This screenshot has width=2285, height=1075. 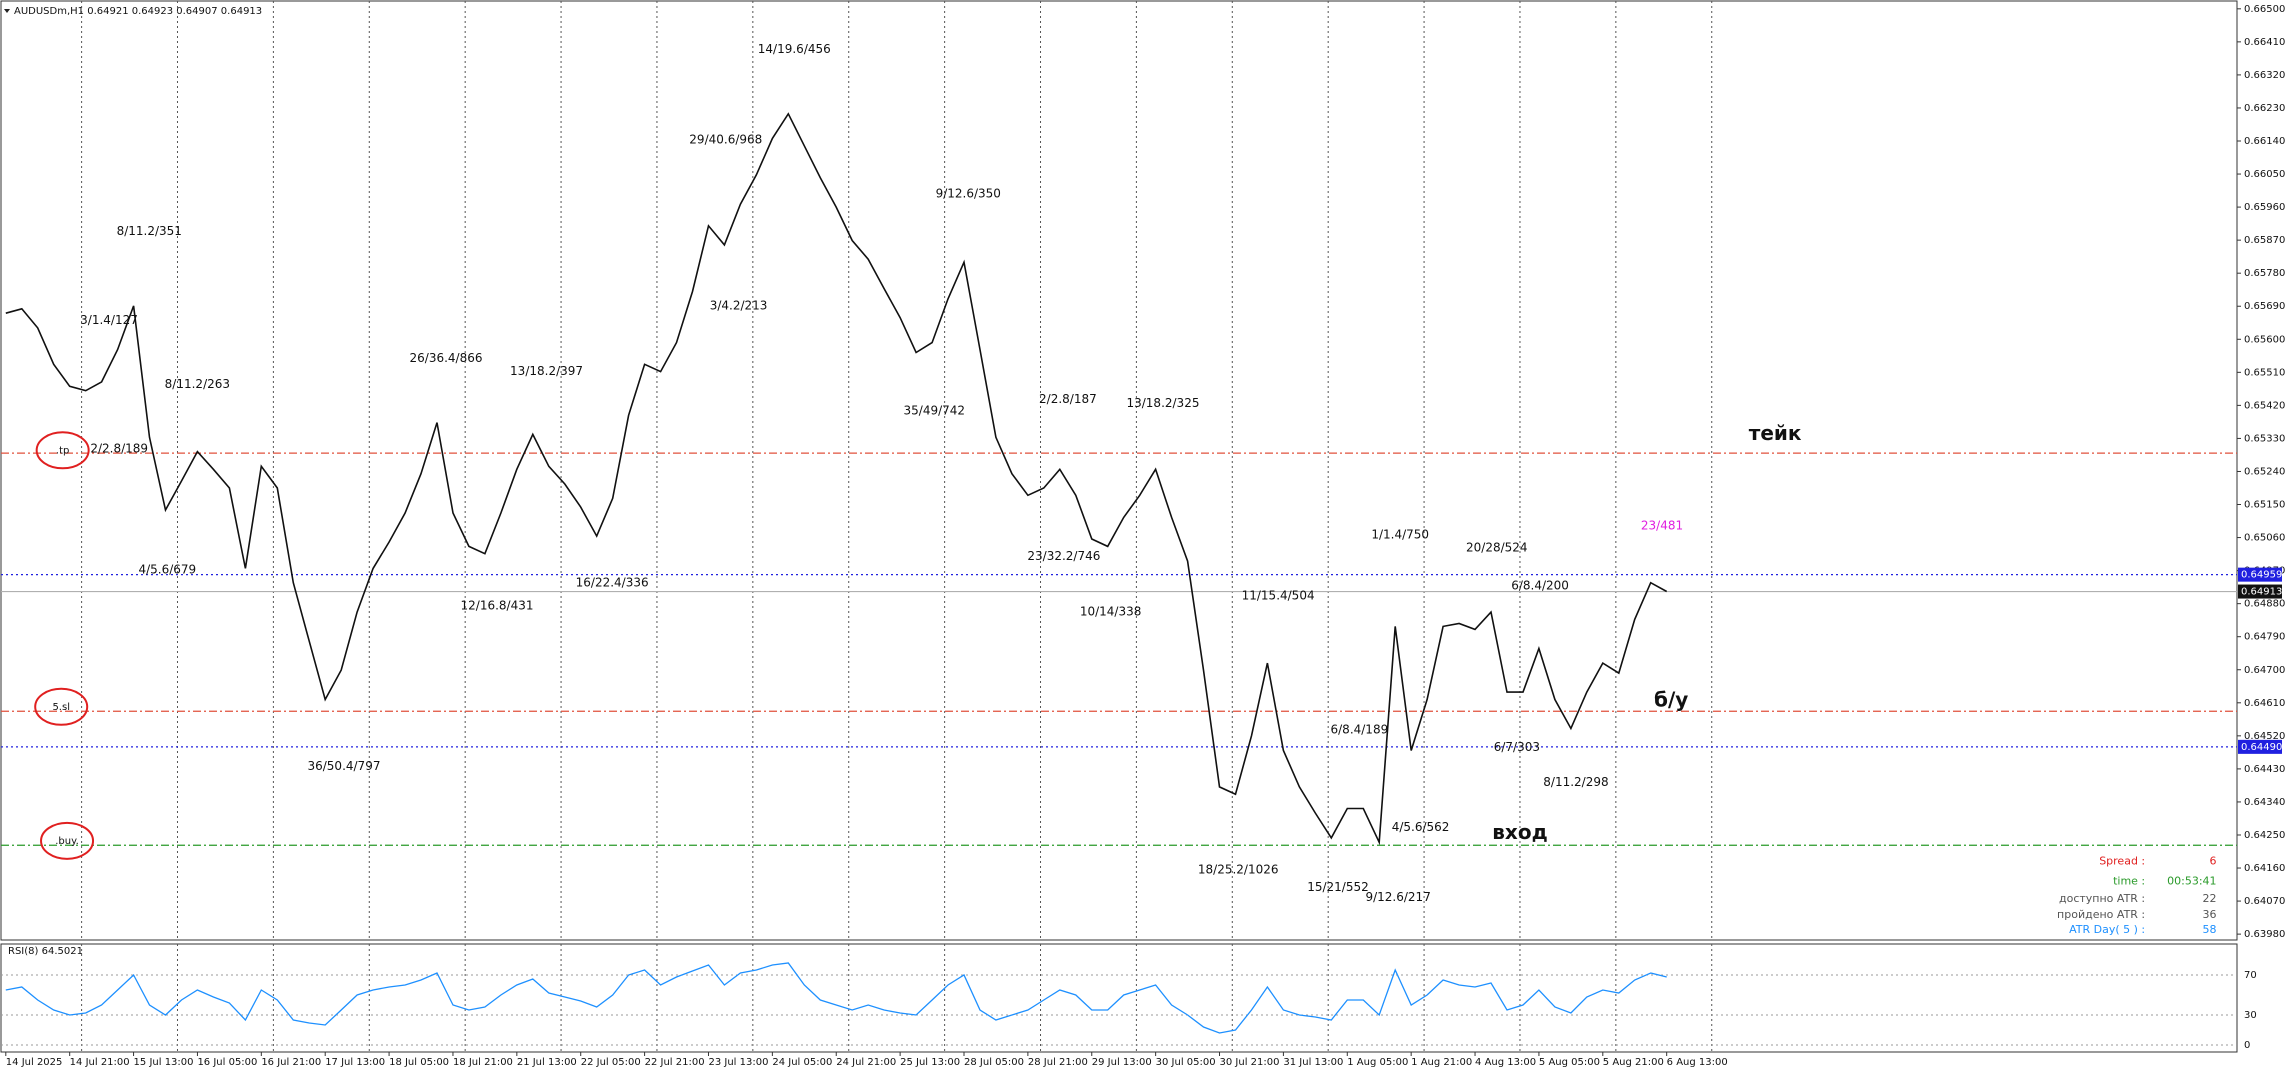 I want to click on x-tick-label: 28 Jul 05:00, so click(x=994, y=1062).